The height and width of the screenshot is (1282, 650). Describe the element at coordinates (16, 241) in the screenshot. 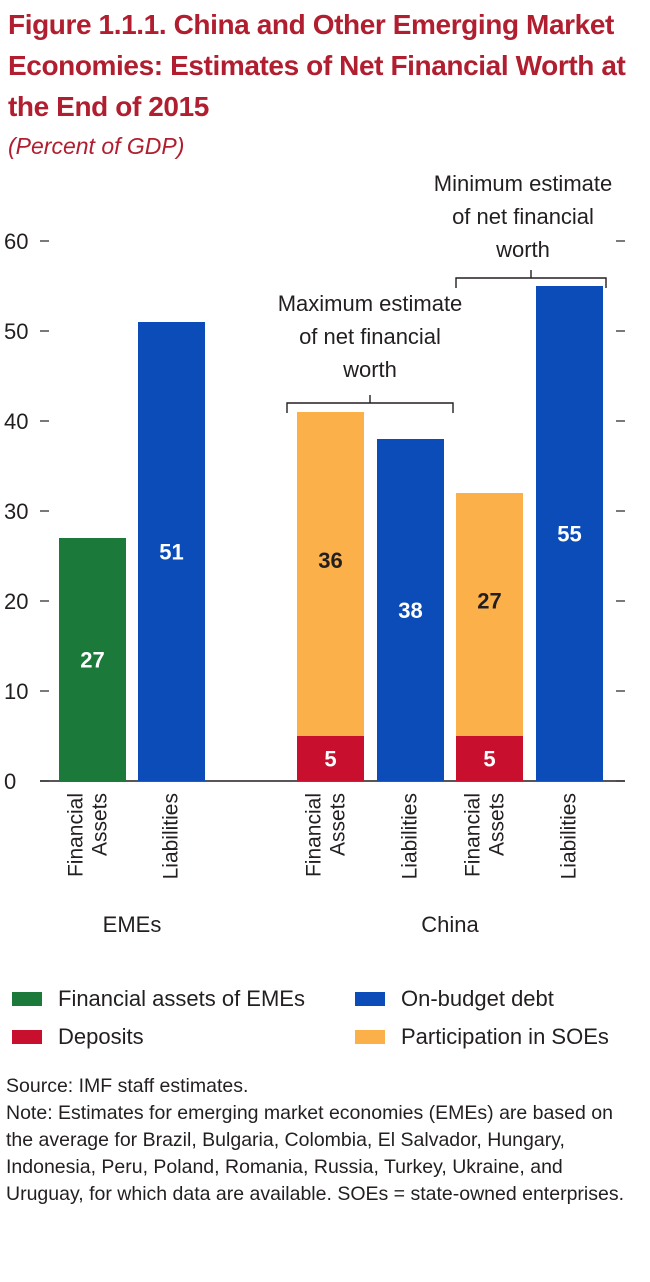

I see `y-tick-label: 60` at that location.